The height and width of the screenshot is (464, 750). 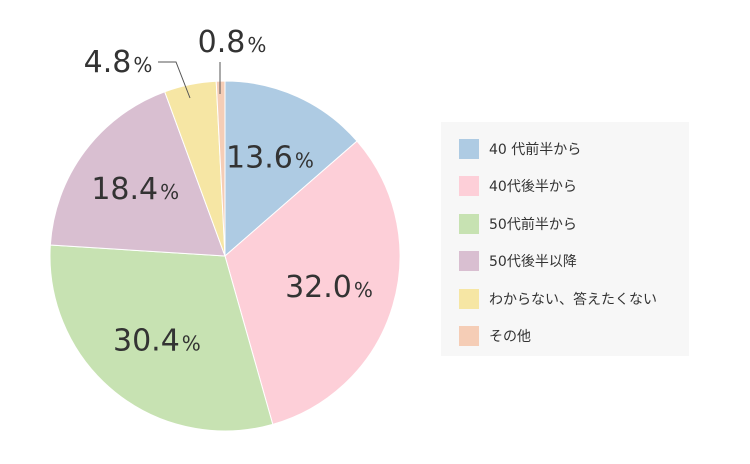 What do you see at coordinates (157, 340) in the screenshot?
I see `pie-label-50s-early: 30.4%` at bounding box center [157, 340].